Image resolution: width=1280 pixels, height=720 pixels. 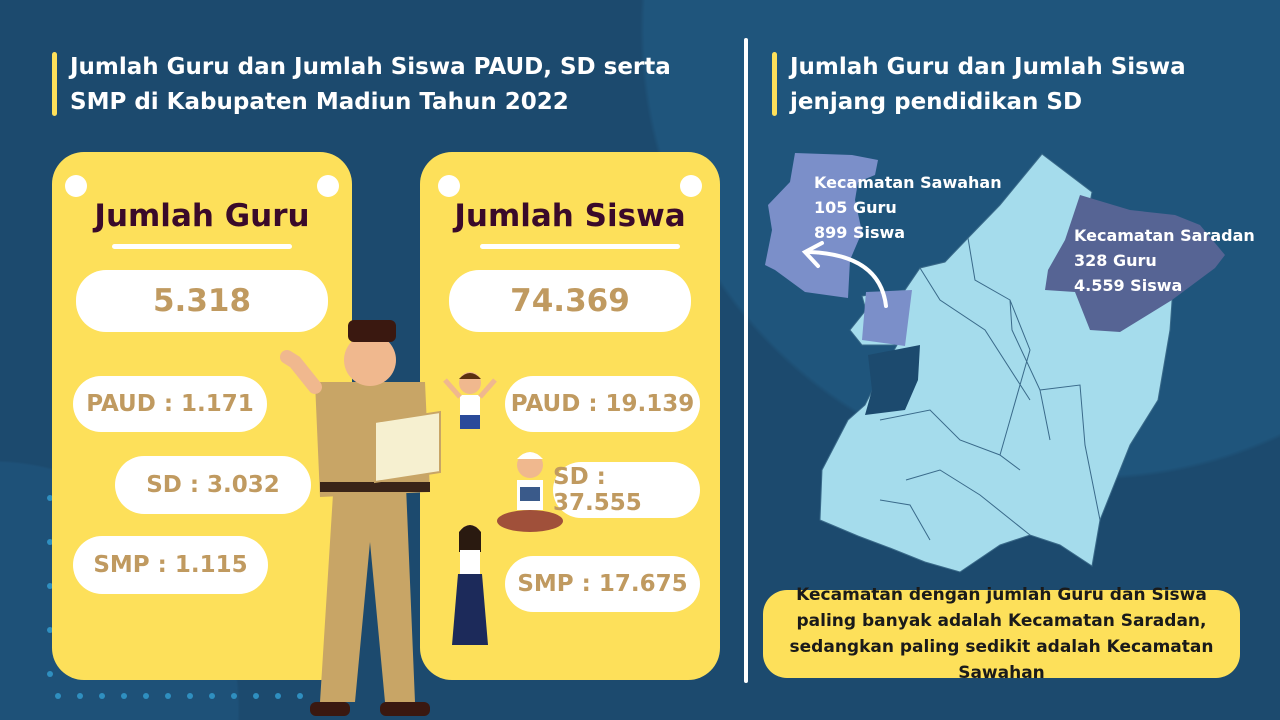 I want to click on guru-sd: SD : 3.032, so click(x=213, y=485).